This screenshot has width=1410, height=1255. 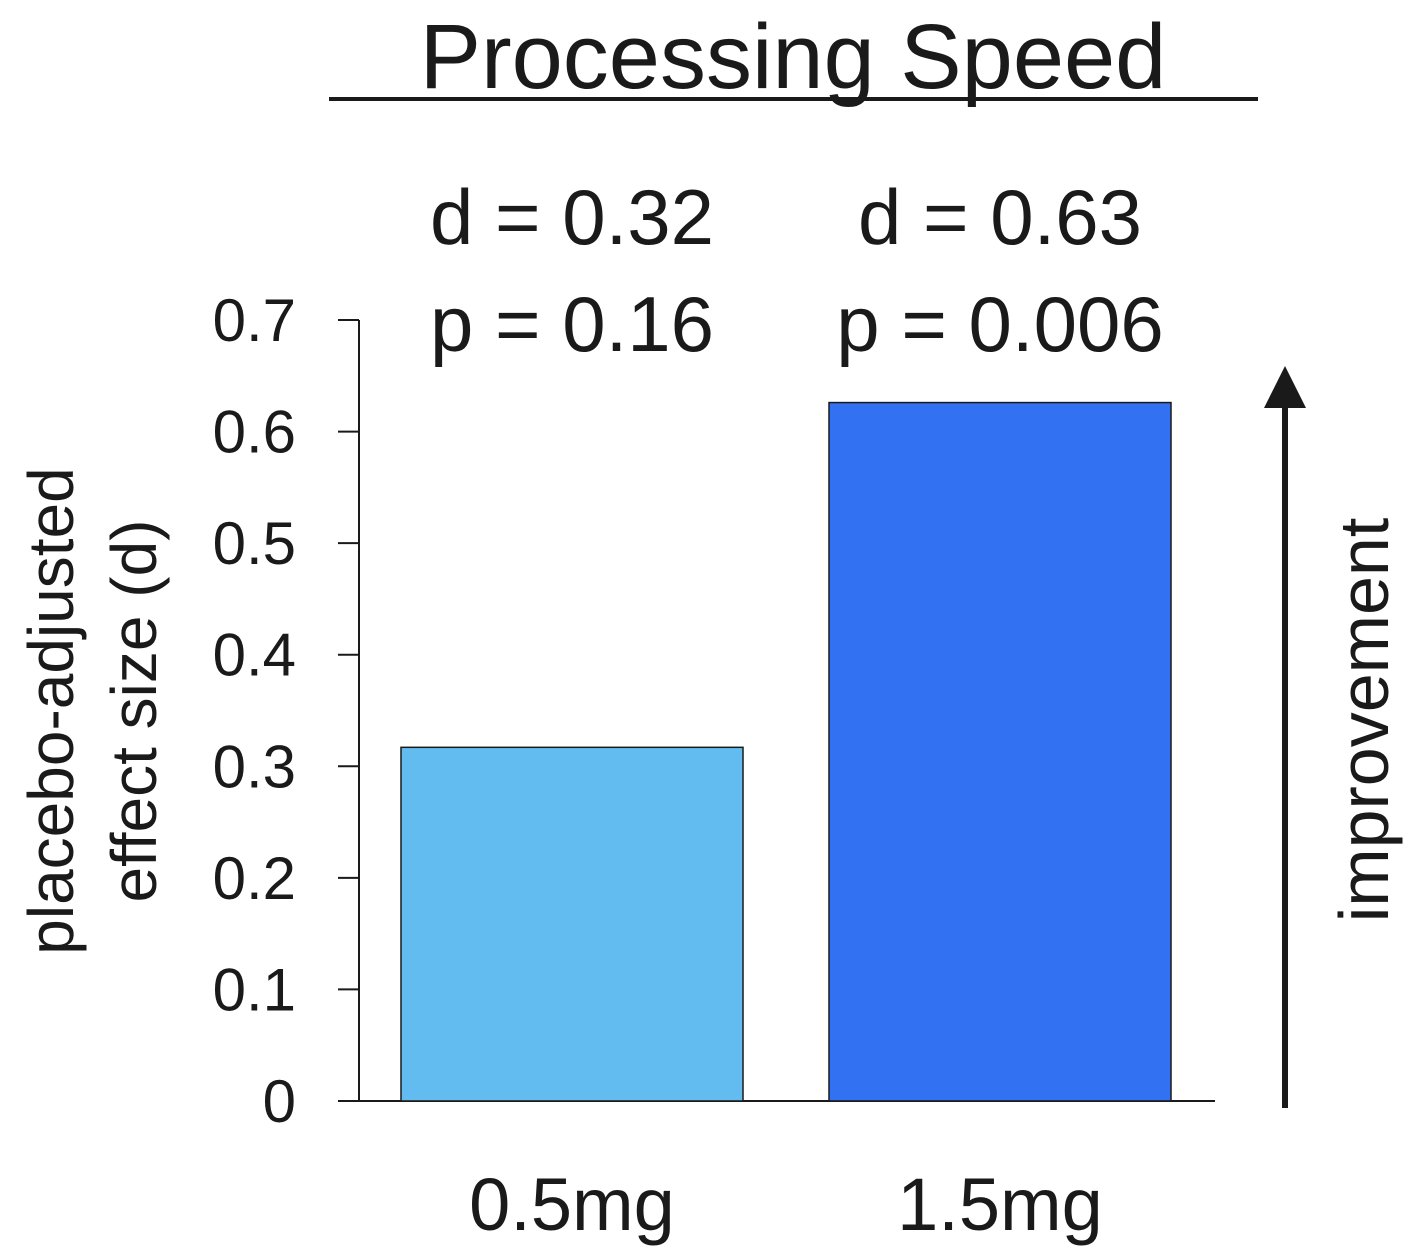 I want to click on y-axis-label: placebo-adjusted effect size (d), so click(x=92, y=710).